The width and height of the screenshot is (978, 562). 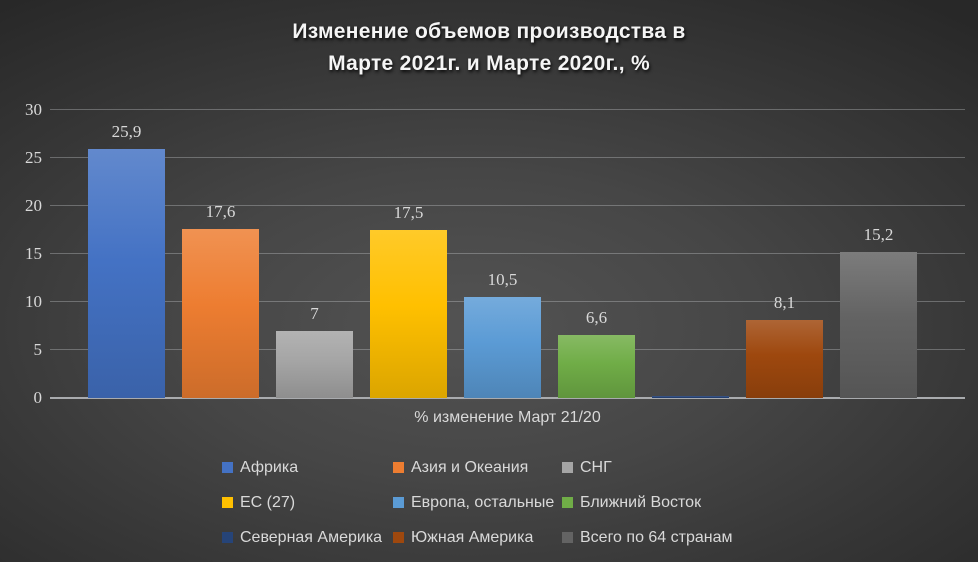 I want to click on legend-item: Северная Америка, so click(x=307, y=538).